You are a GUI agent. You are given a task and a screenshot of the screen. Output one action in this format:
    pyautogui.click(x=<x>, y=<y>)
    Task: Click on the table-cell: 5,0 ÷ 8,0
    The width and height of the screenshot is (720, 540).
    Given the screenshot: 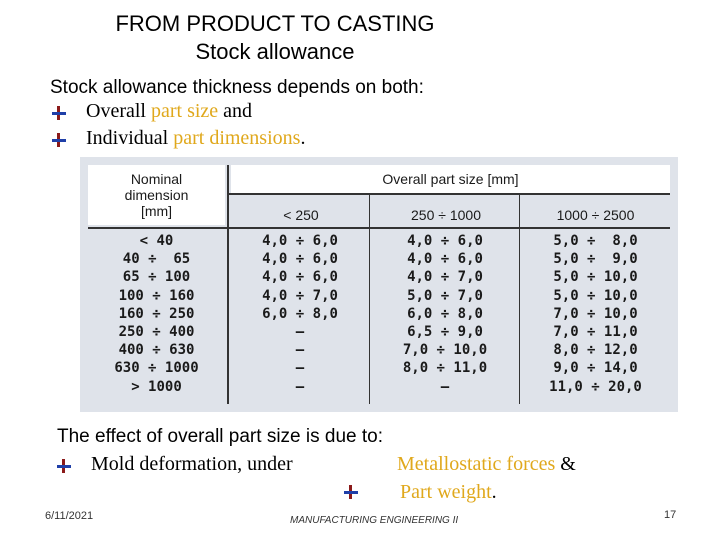 What is the action you would take?
    pyautogui.click(x=595, y=241)
    